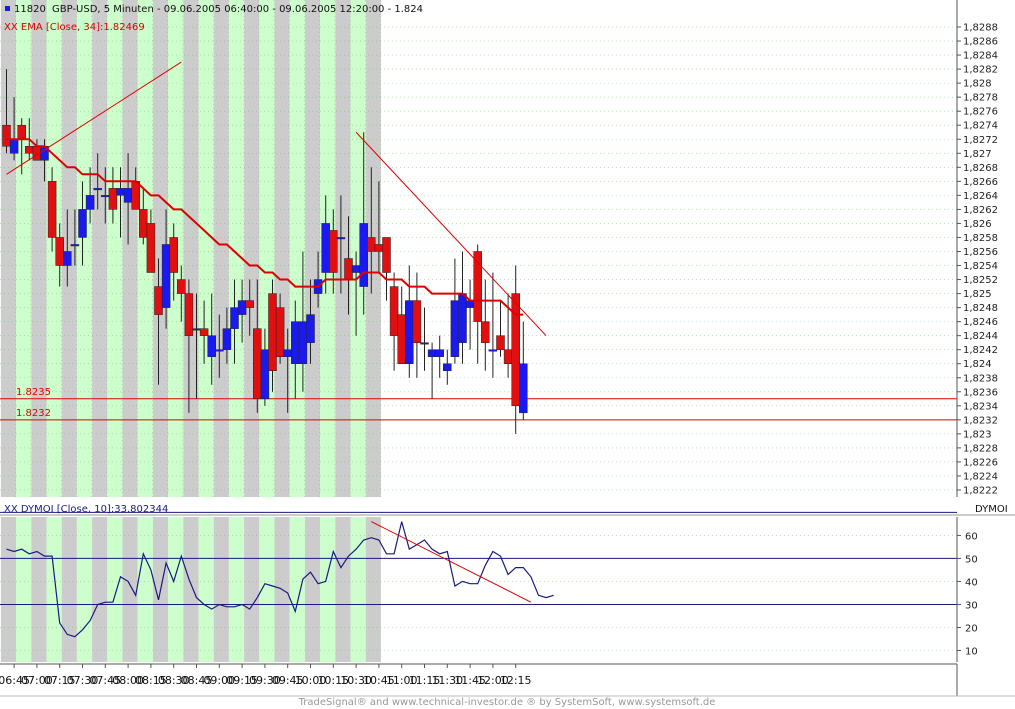 This screenshot has width=1015, height=709. Describe the element at coordinates (356, 680) in the screenshot. I see `x-tick-label: 10:30` at that location.